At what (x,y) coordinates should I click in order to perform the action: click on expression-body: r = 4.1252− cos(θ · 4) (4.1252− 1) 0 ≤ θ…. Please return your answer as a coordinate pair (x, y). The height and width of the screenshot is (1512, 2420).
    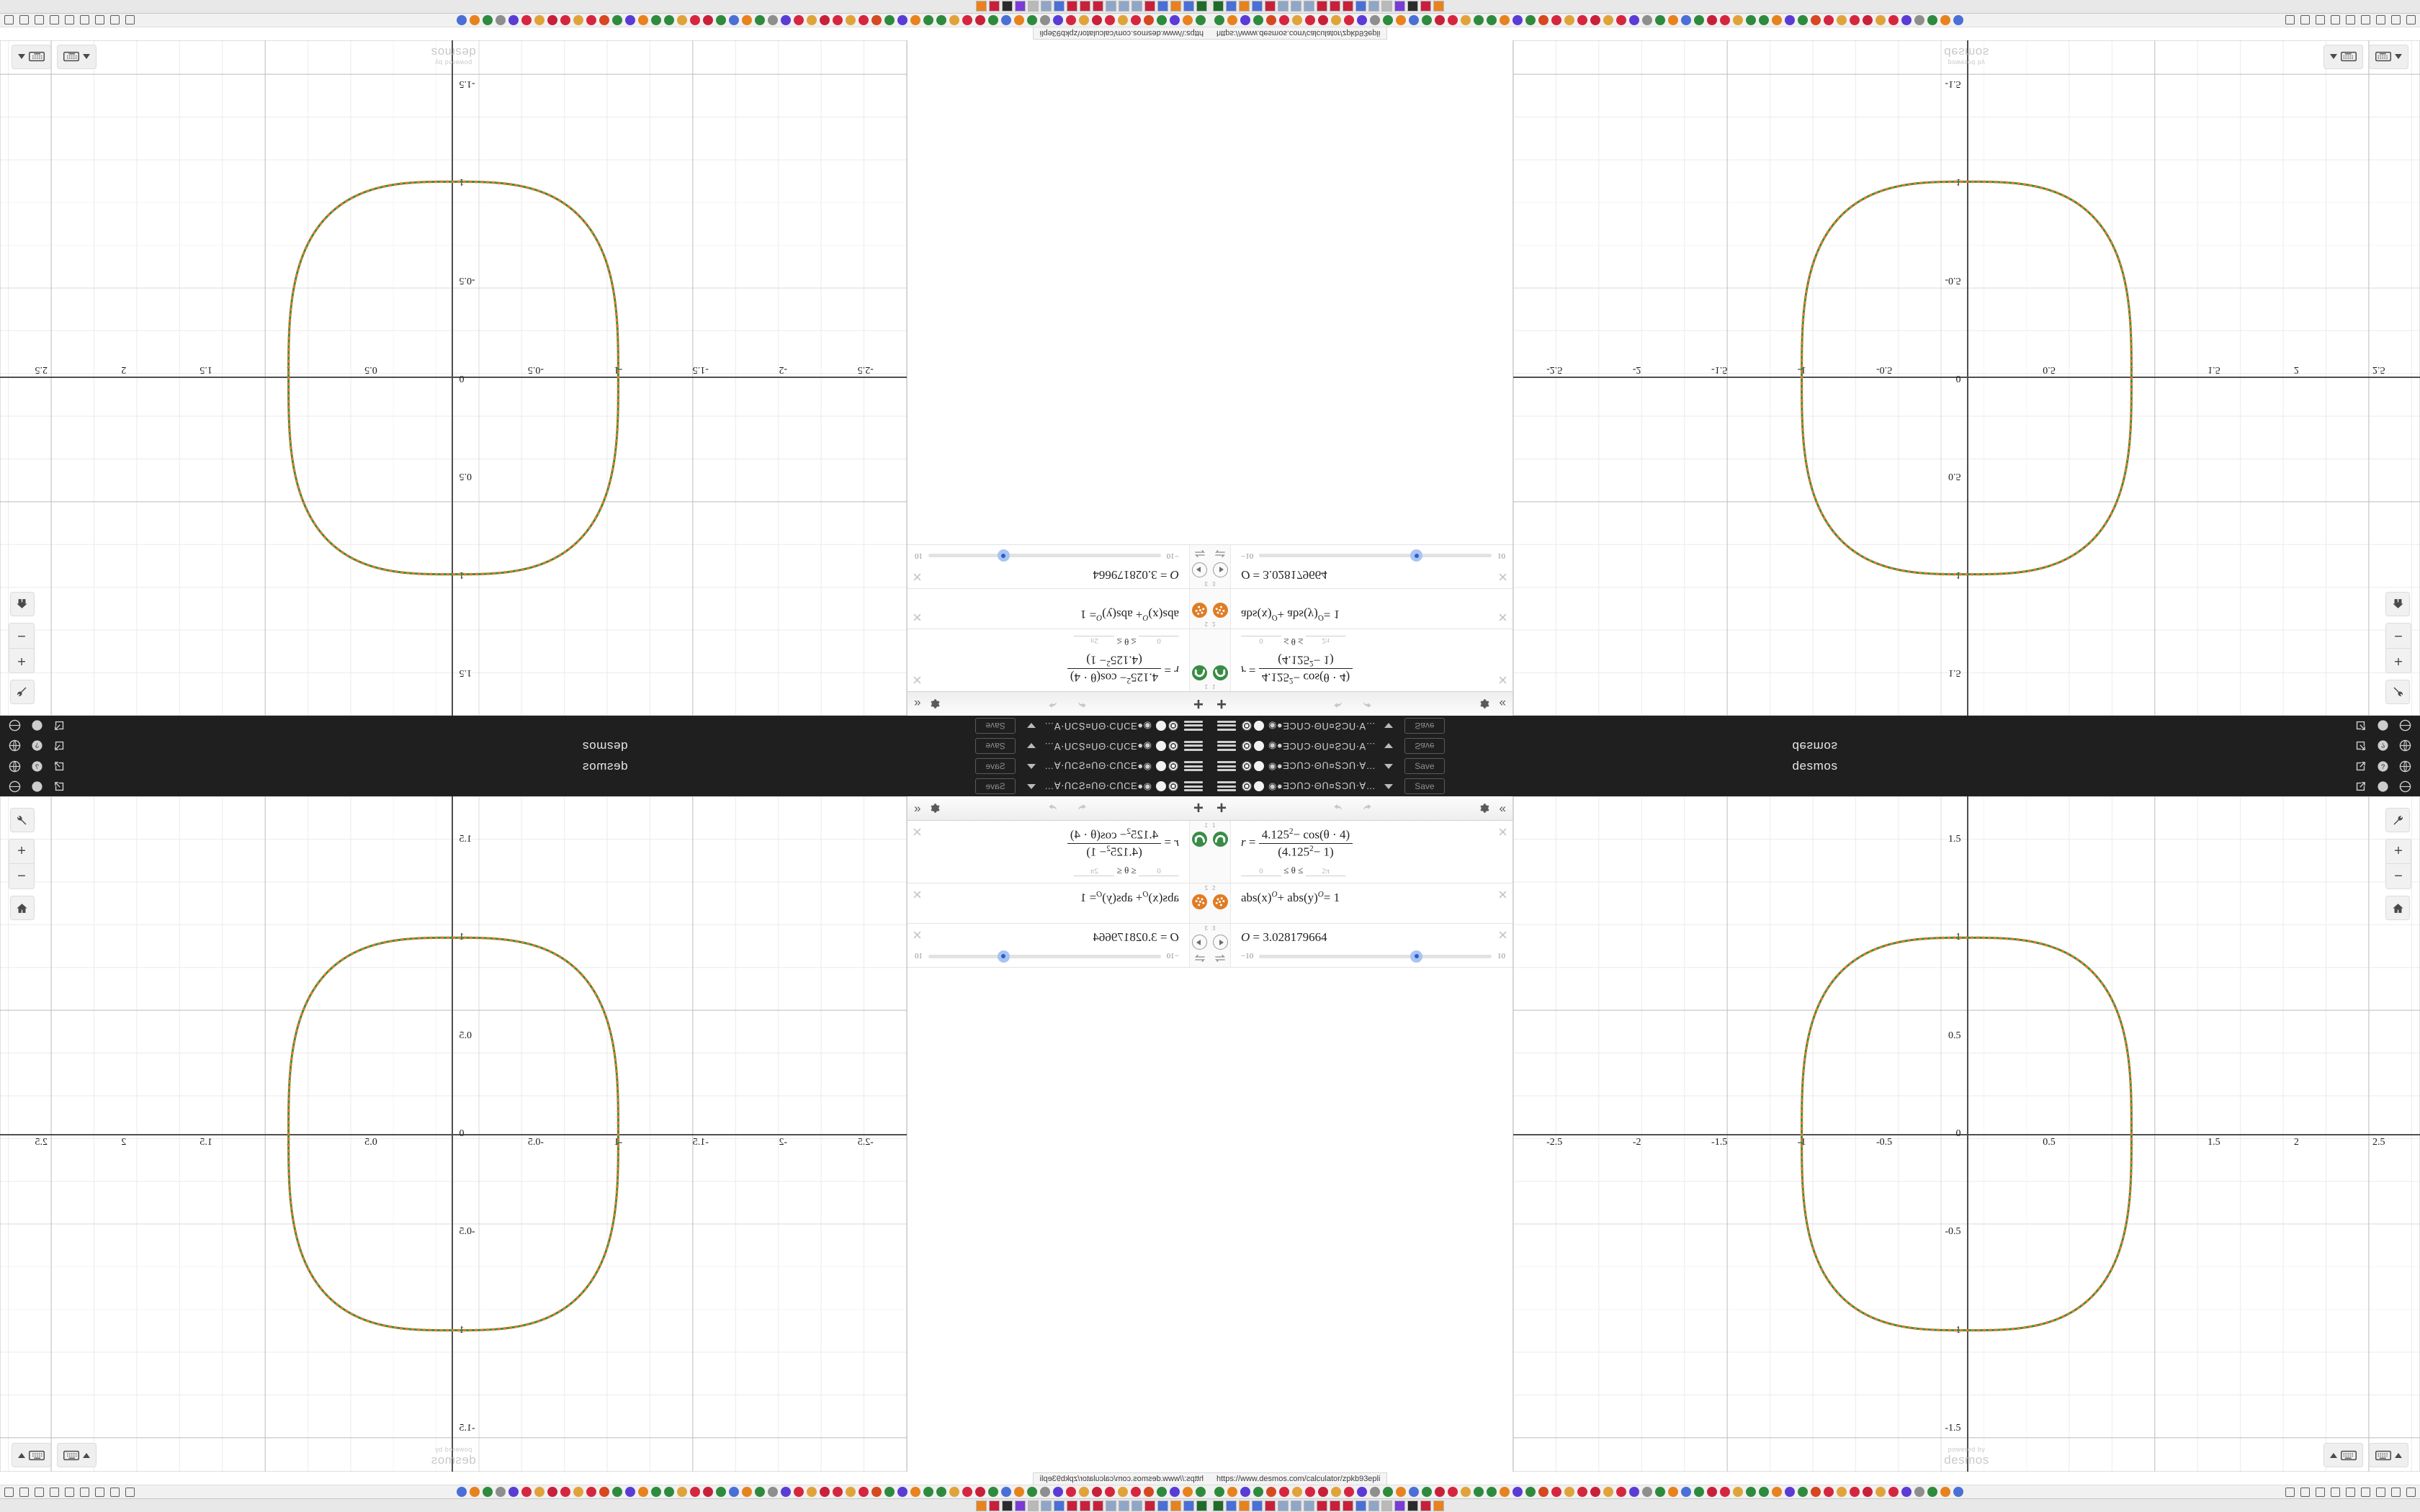
    Looking at the image, I should click on (1371, 660).